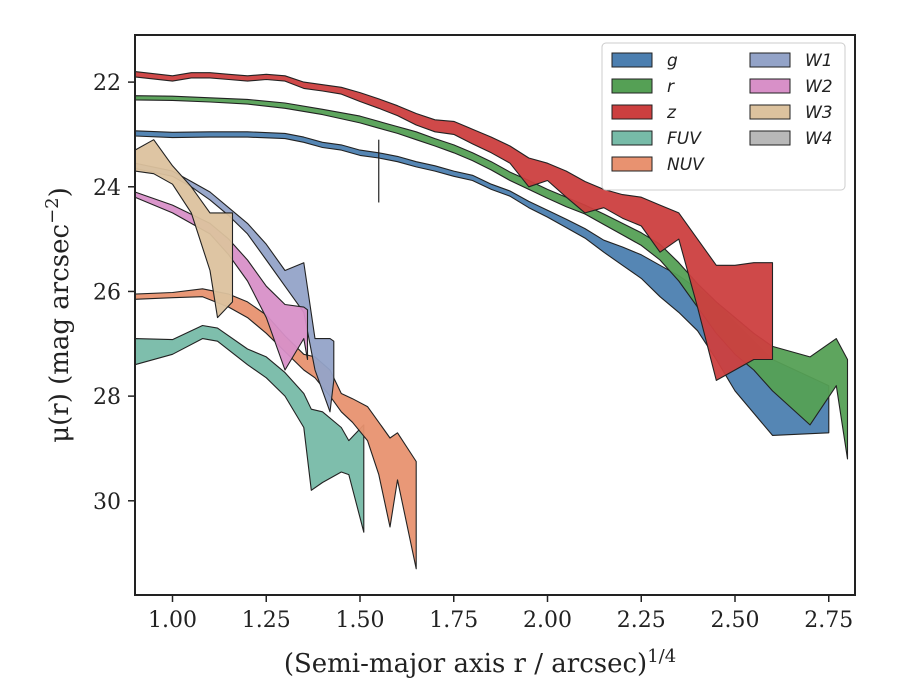 The image size is (900, 700). Describe the element at coordinates (360, 620) in the screenshot. I see `x-tick-label: 1.50` at that location.